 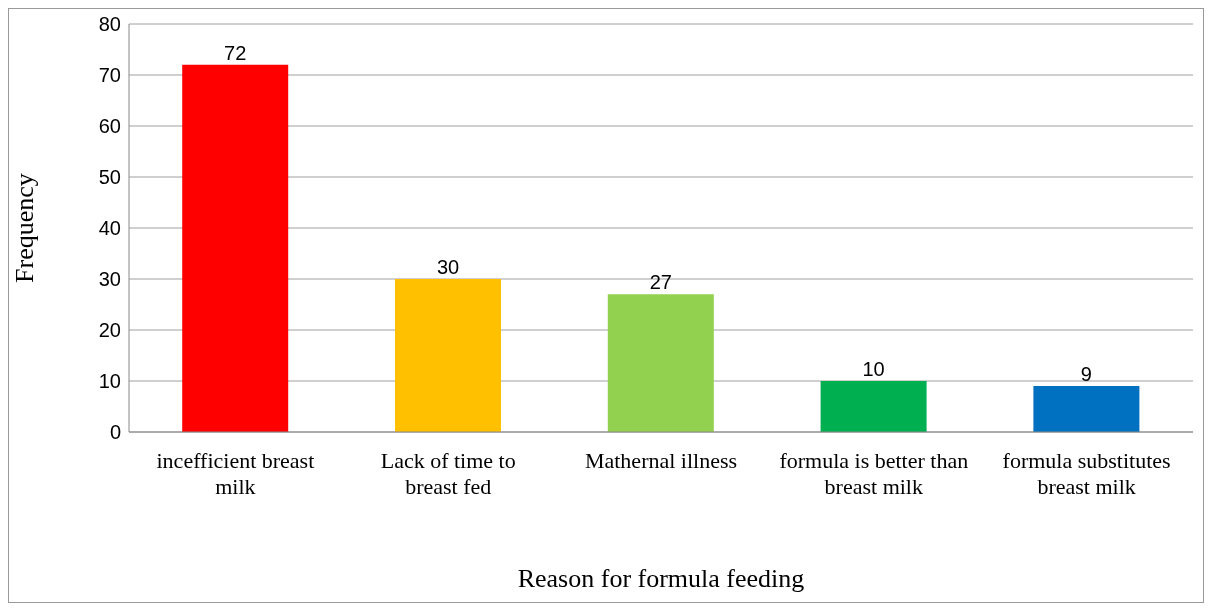 I want to click on x-tick-label: formula is better than breast milk, so click(x=874, y=473).